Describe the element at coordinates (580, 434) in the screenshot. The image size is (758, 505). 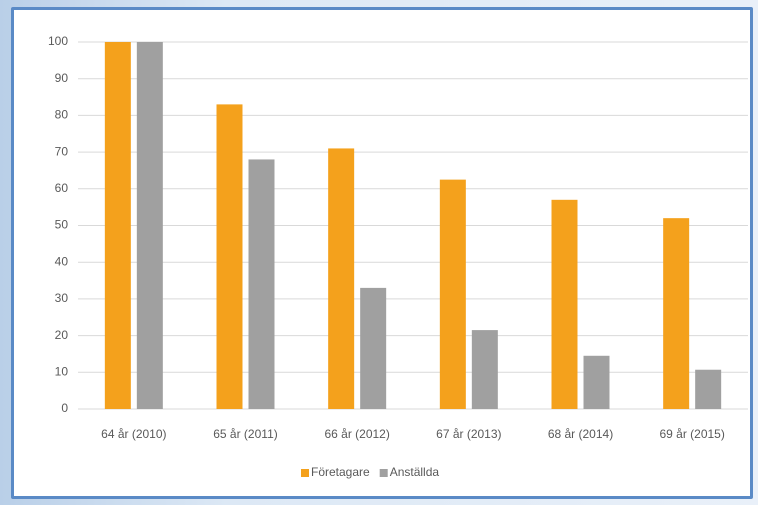
I see `x-tick-label: 68 år (2014)` at that location.